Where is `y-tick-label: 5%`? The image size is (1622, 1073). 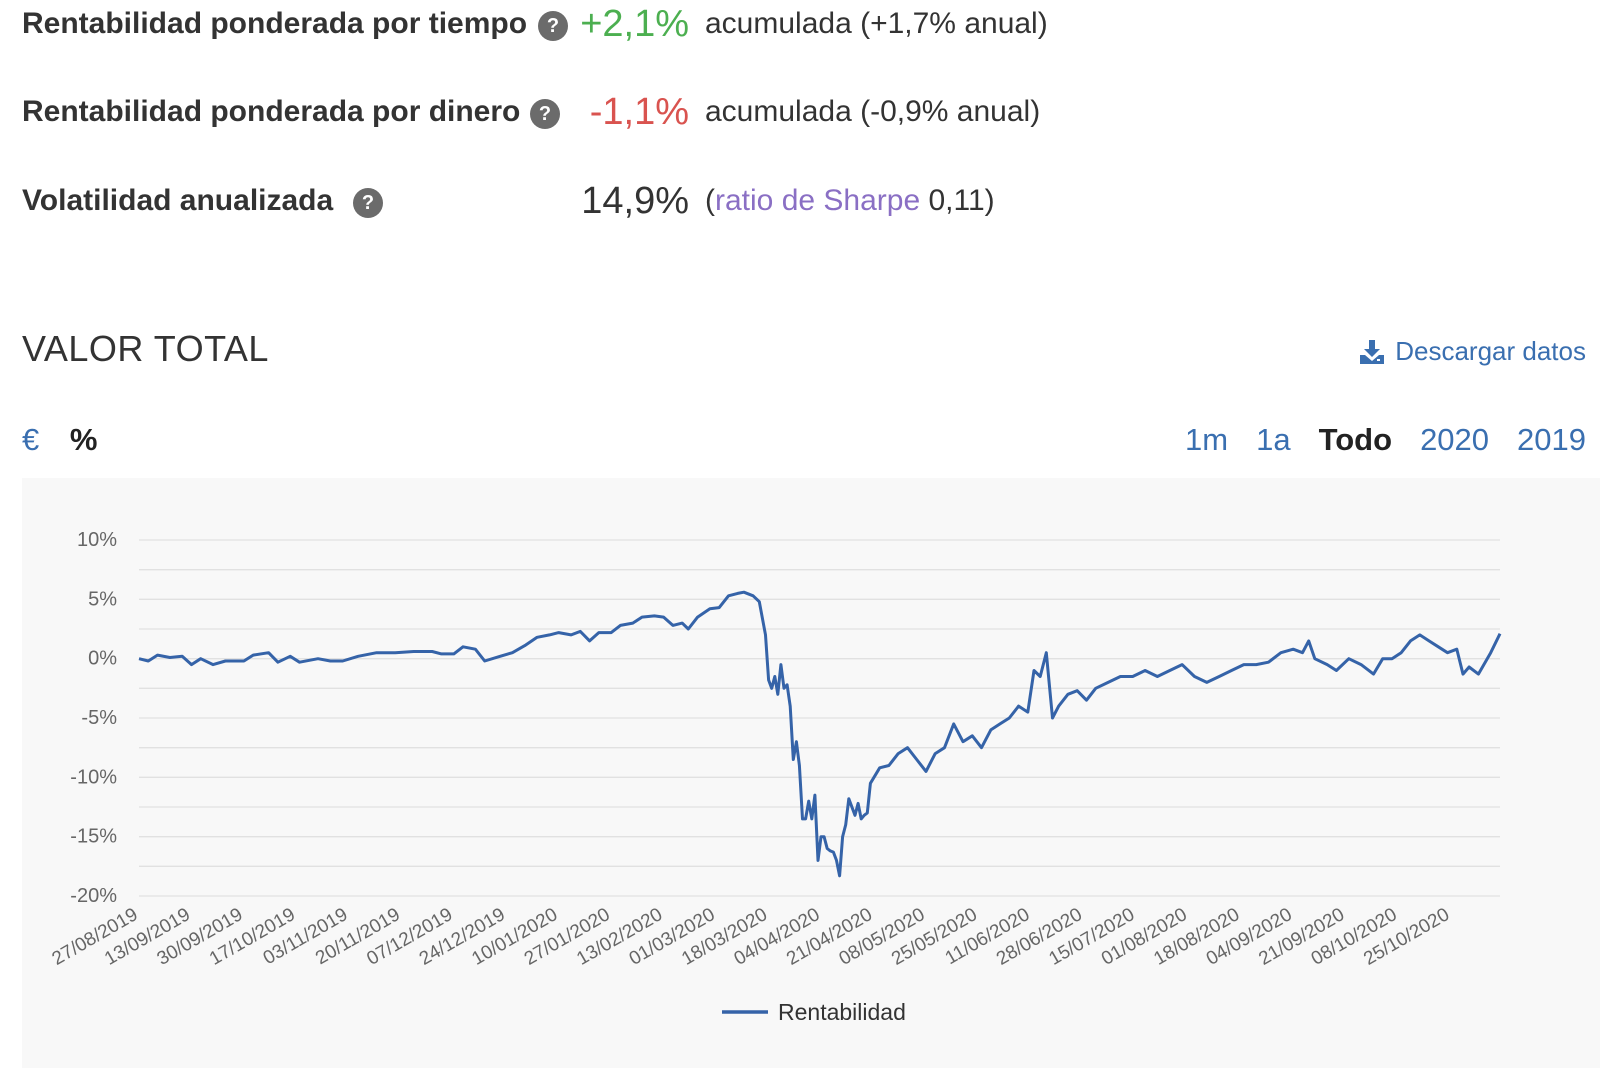
y-tick-label: 5% is located at coordinates (102, 599).